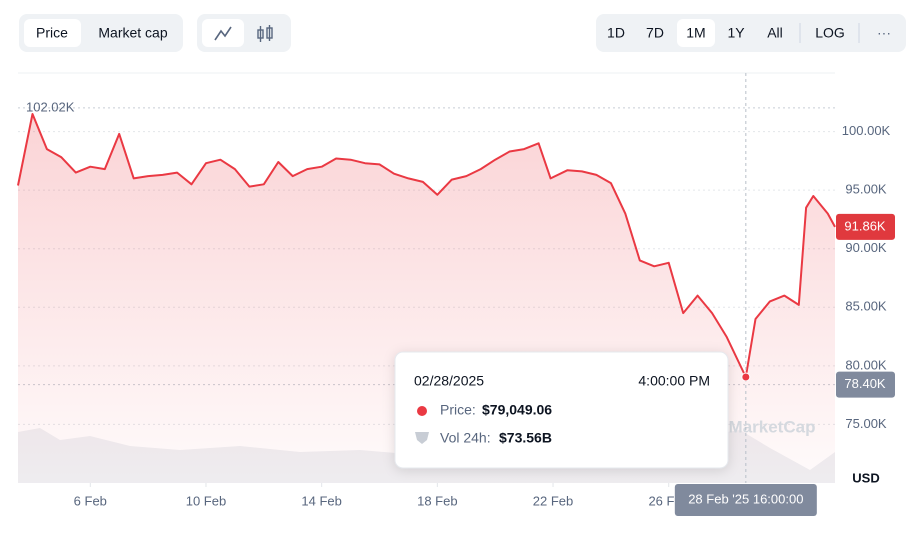  Describe the element at coordinates (449, 381) in the screenshot. I see `tooltip-date: 02/28/2025` at that location.